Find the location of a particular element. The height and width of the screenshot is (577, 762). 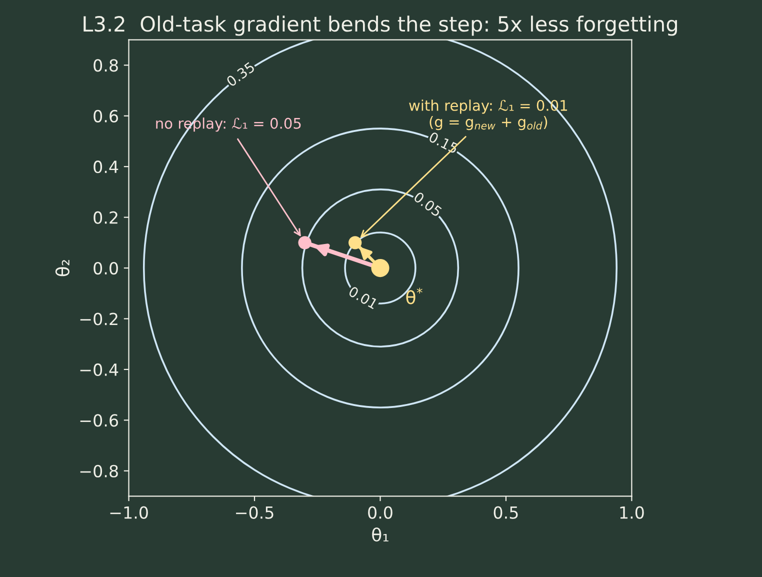

y-tick-label: 0.4 is located at coordinates (106, 167).